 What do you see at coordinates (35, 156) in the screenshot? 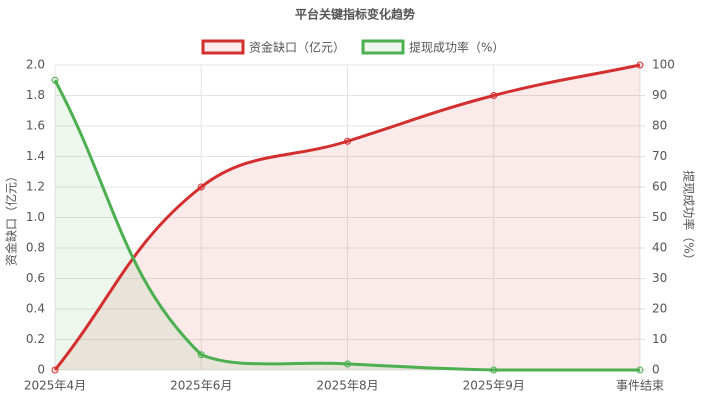
I see `y-tick-label: 1.4` at bounding box center [35, 156].